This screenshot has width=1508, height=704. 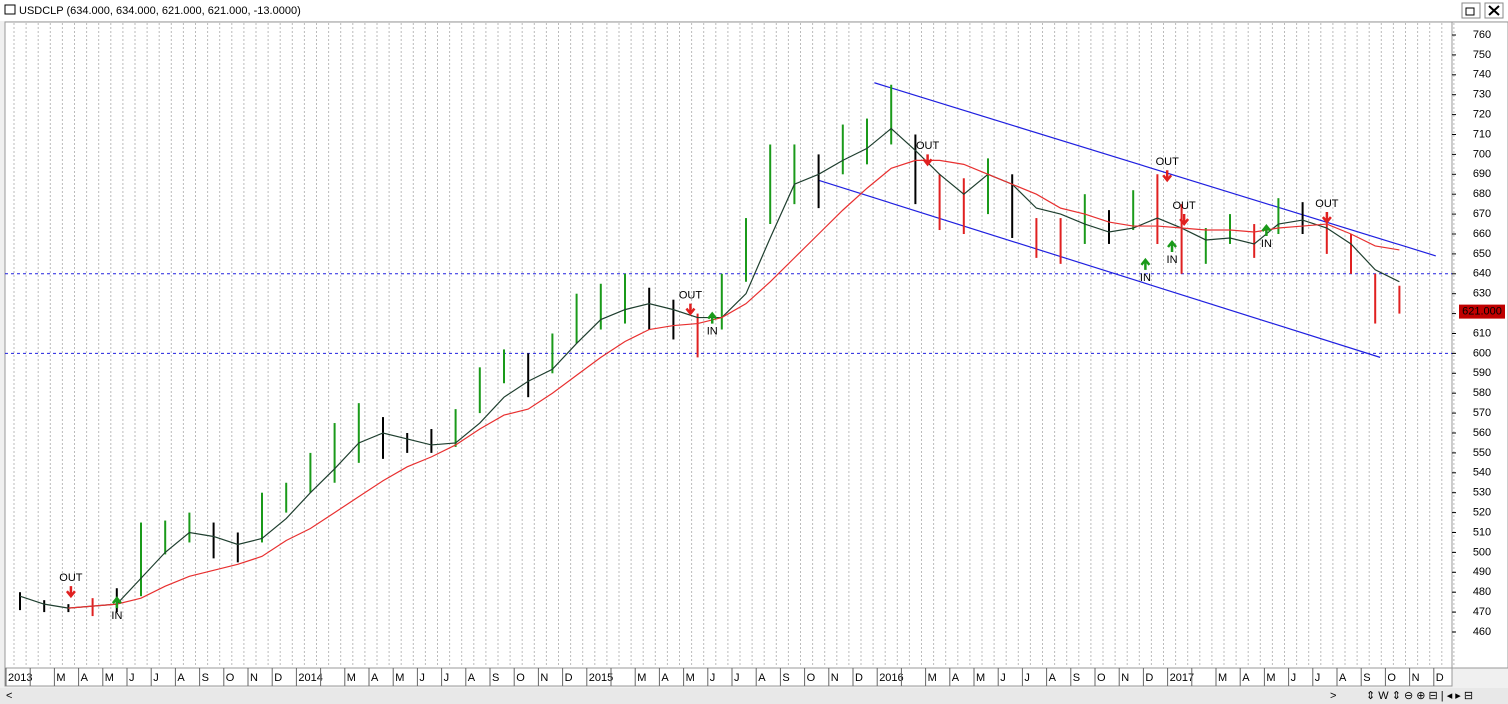 I want to click on y-tick-label: 700, so click(x=1482, y=154).